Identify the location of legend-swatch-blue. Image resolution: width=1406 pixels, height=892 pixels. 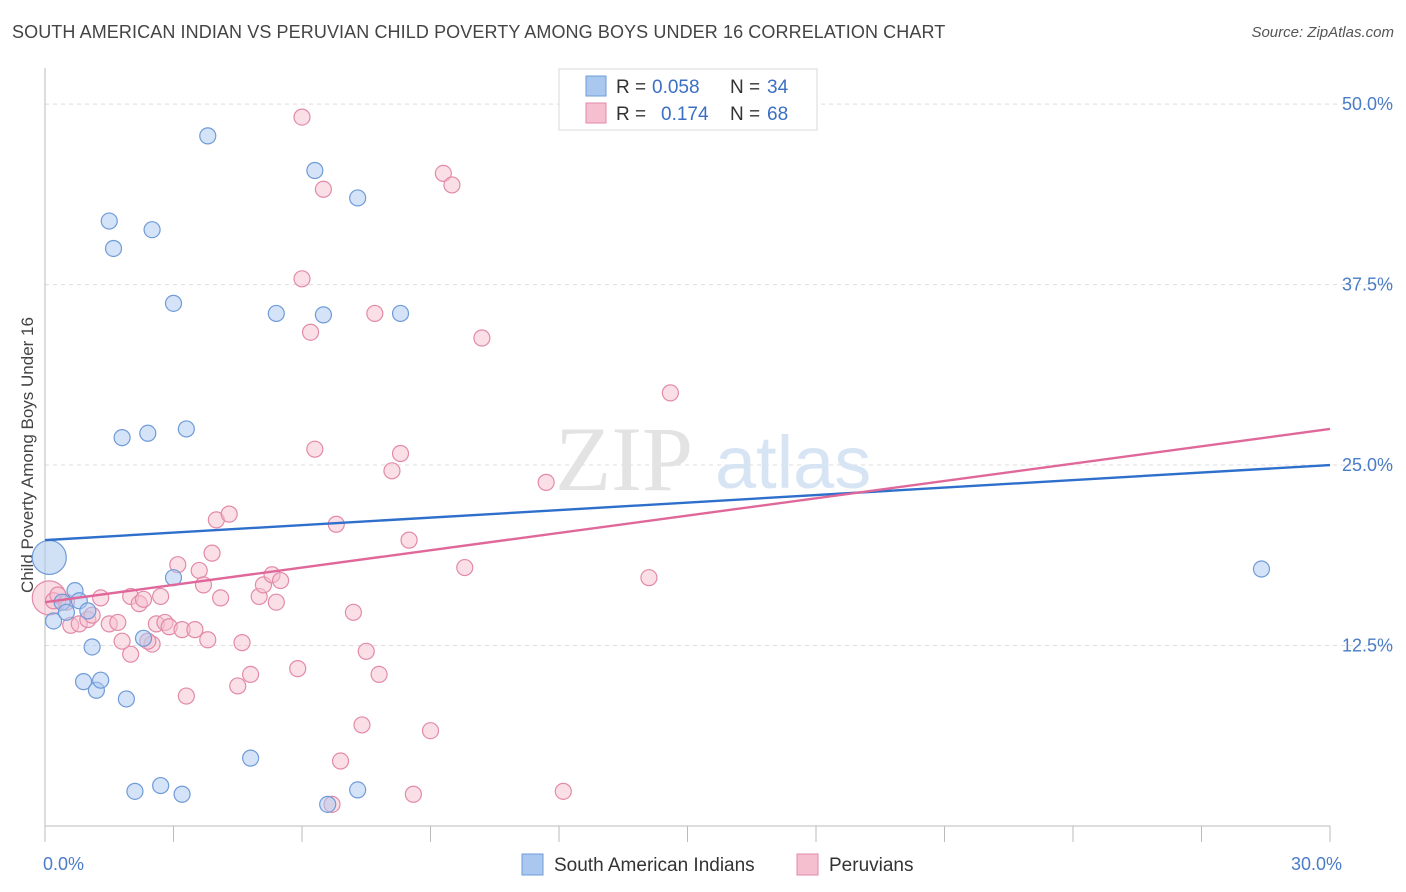
(596, 86).